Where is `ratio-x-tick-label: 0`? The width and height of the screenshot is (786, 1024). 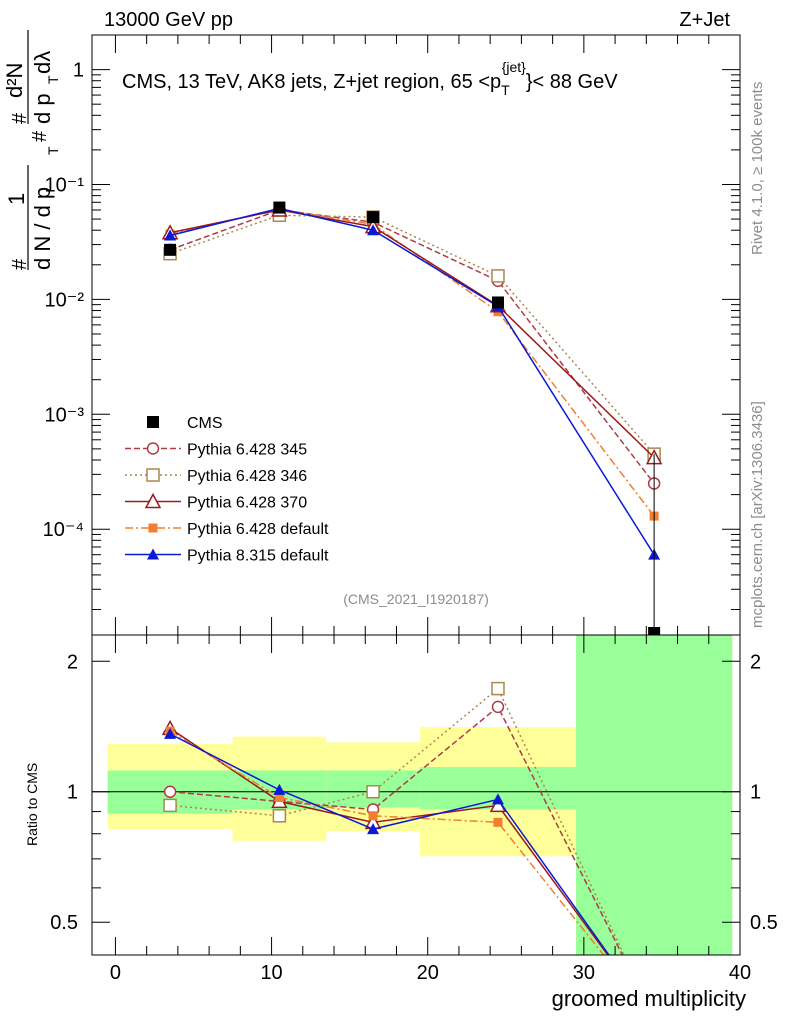
ratio-x-tick-label: 0 is located at coordinates (115, 973).